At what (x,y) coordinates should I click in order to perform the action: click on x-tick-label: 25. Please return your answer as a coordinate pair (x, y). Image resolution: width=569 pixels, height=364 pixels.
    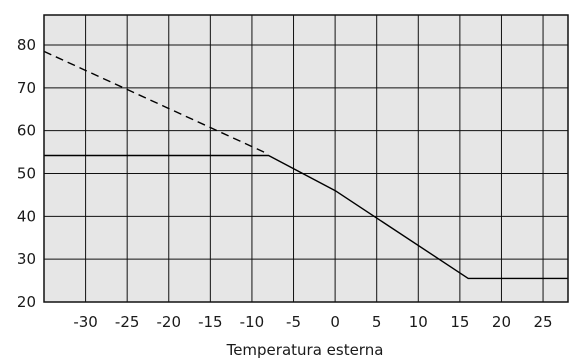
    Looking at the image, I should click on (543, 322).